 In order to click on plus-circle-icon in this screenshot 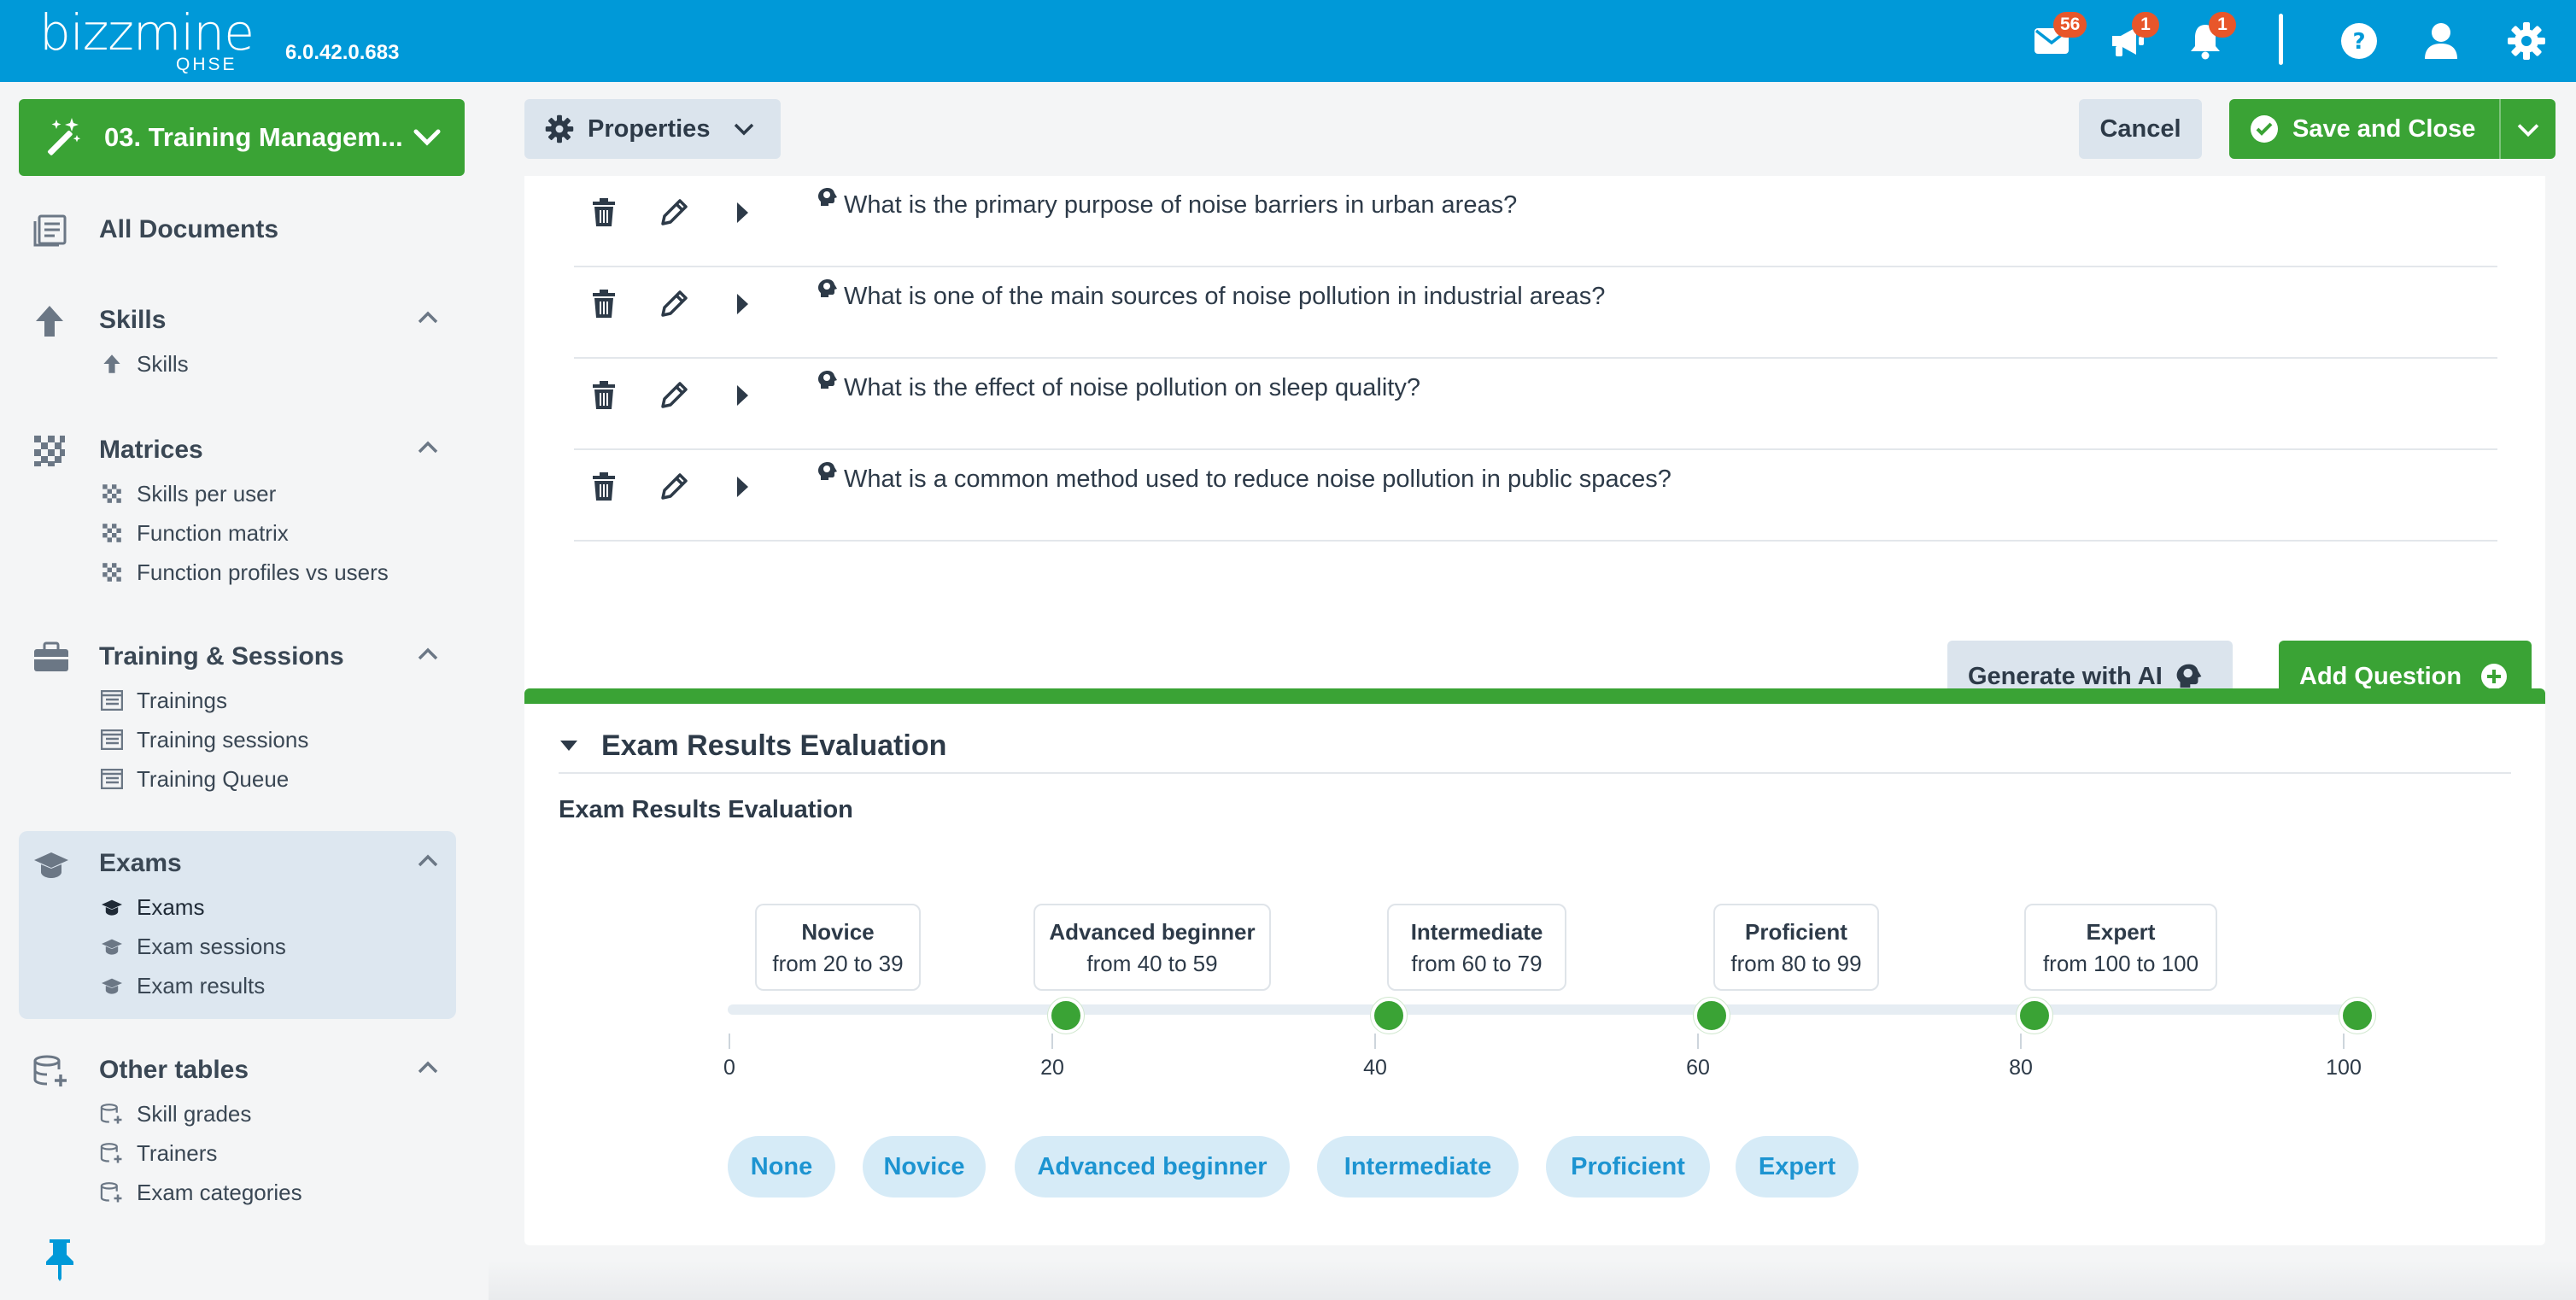, I will do `click(2494, 676)`.